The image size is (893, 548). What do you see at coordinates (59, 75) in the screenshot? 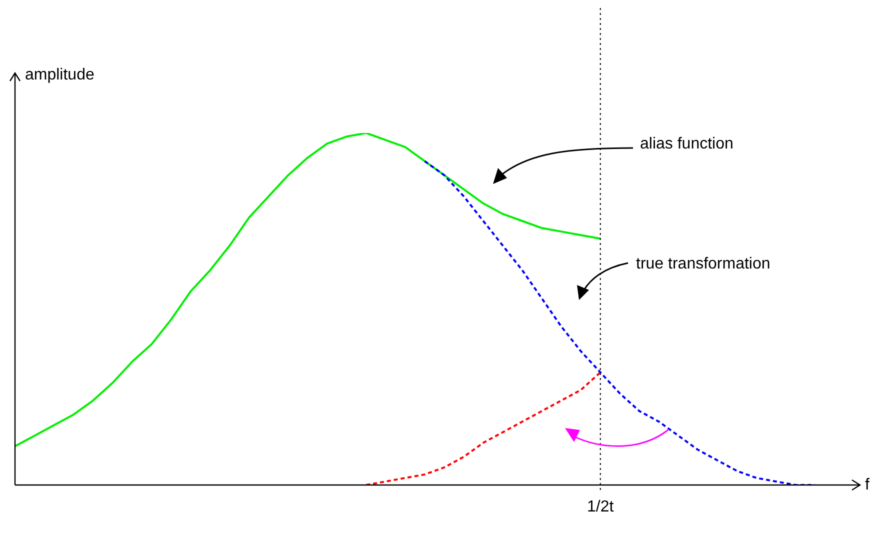
I see `y-axis-title: amplitude` at bounding box center [59, 75].